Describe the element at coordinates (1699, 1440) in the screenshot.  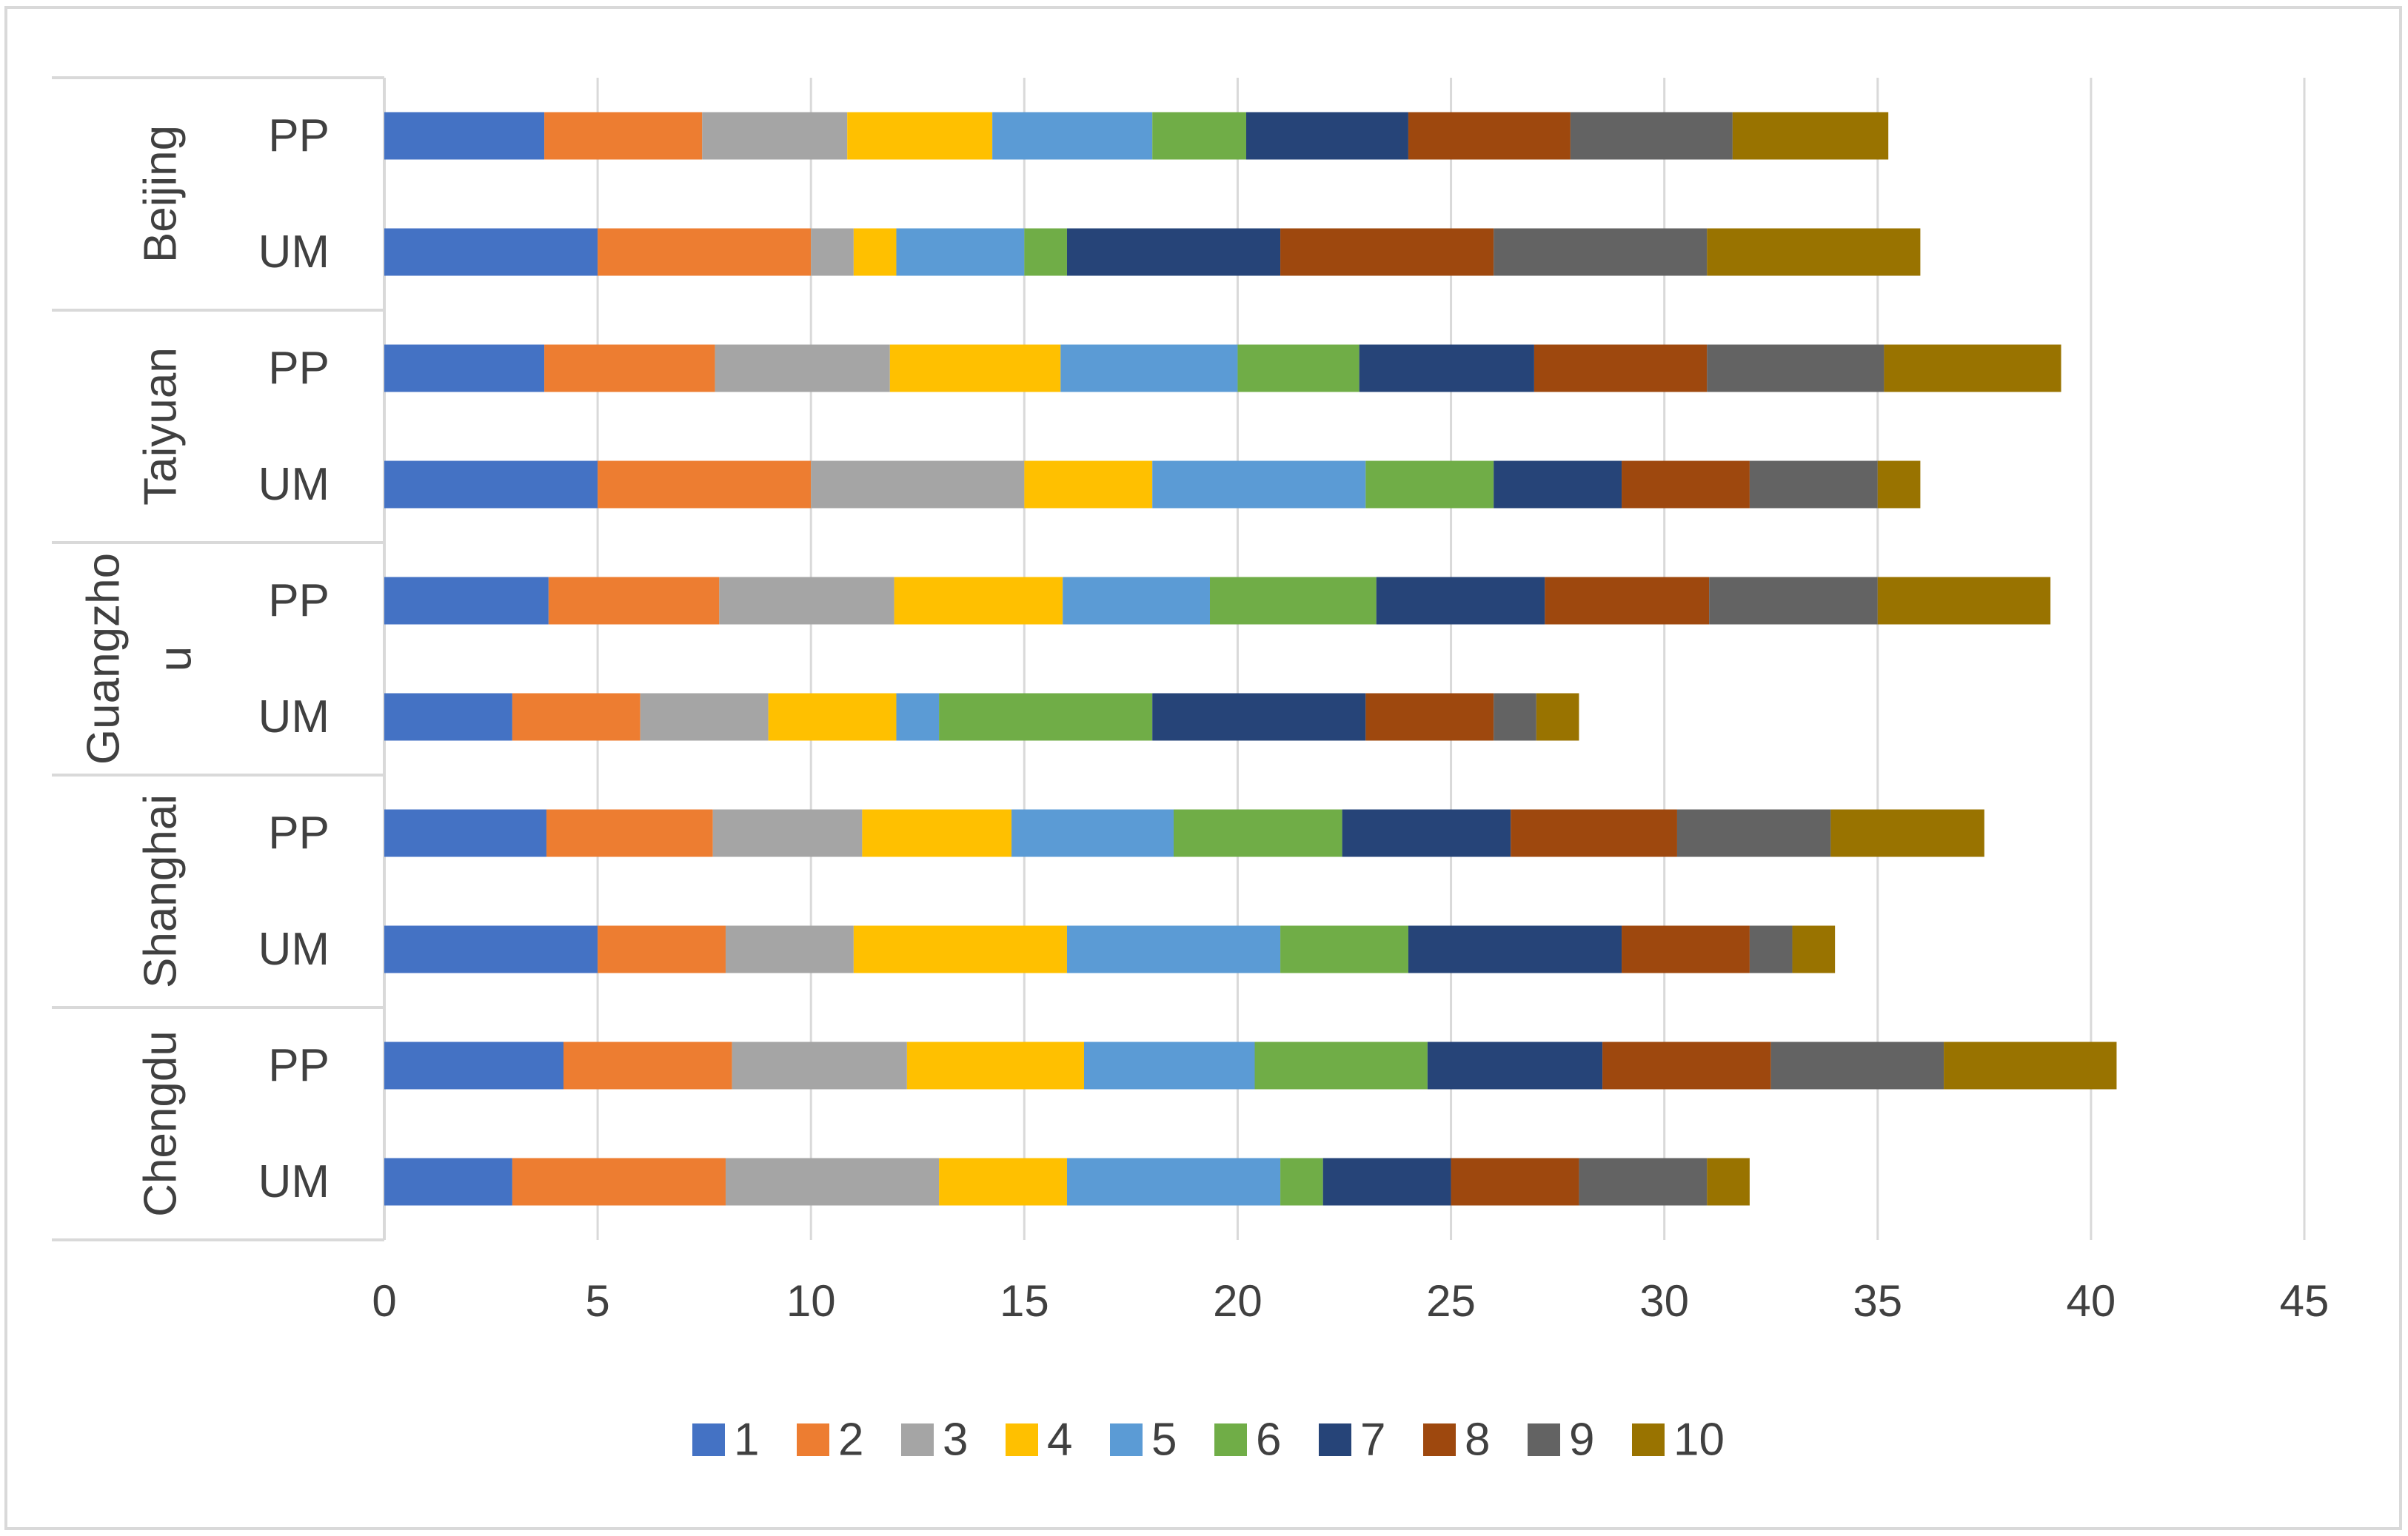
I see `legend-label: 10` at that location.